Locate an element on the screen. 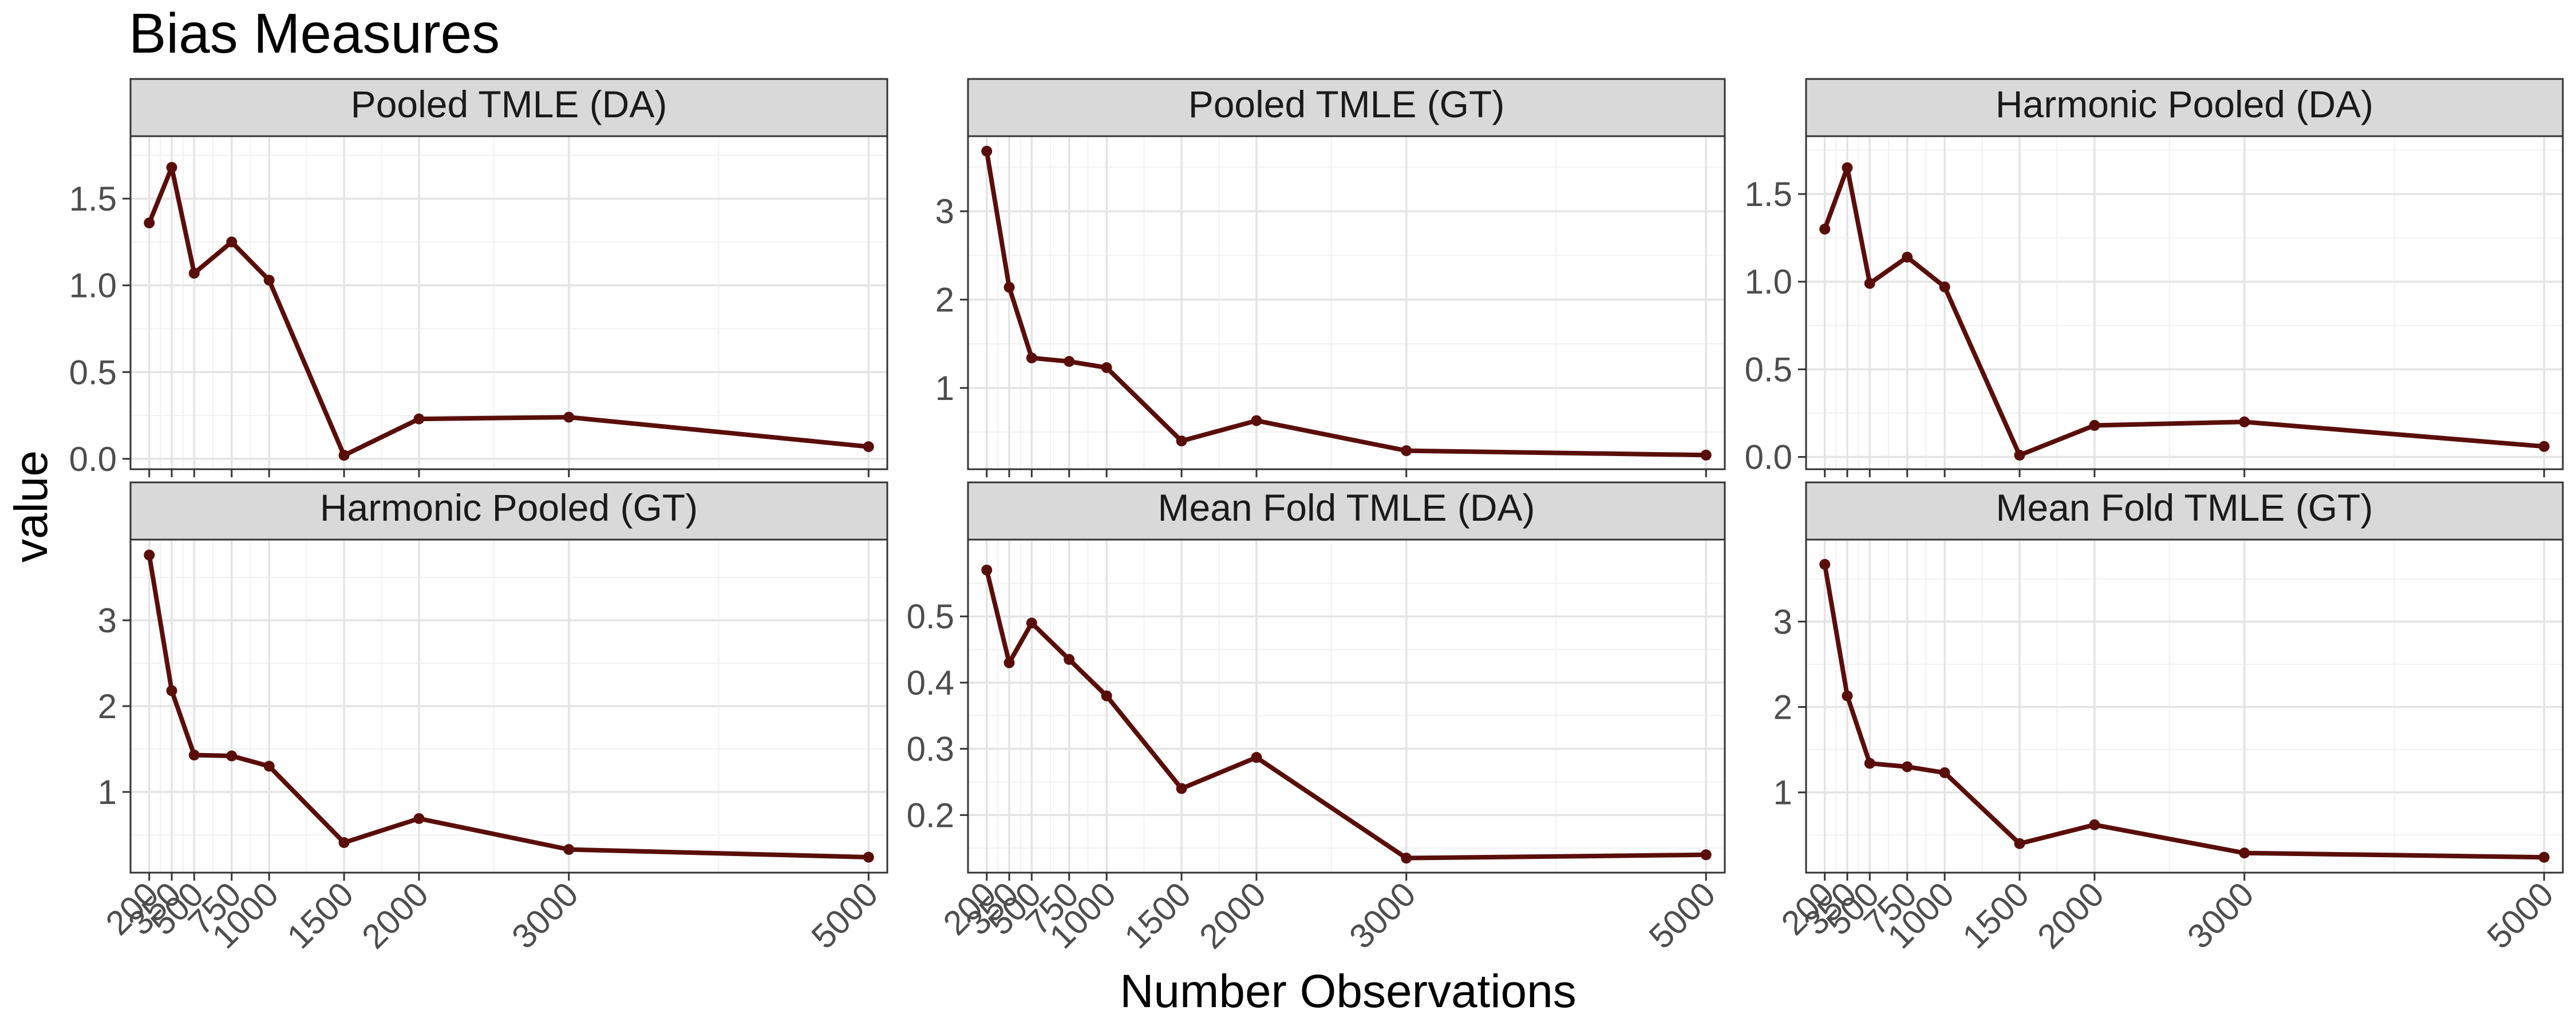  y-axis-title: value is located at coordinates (31, 506).